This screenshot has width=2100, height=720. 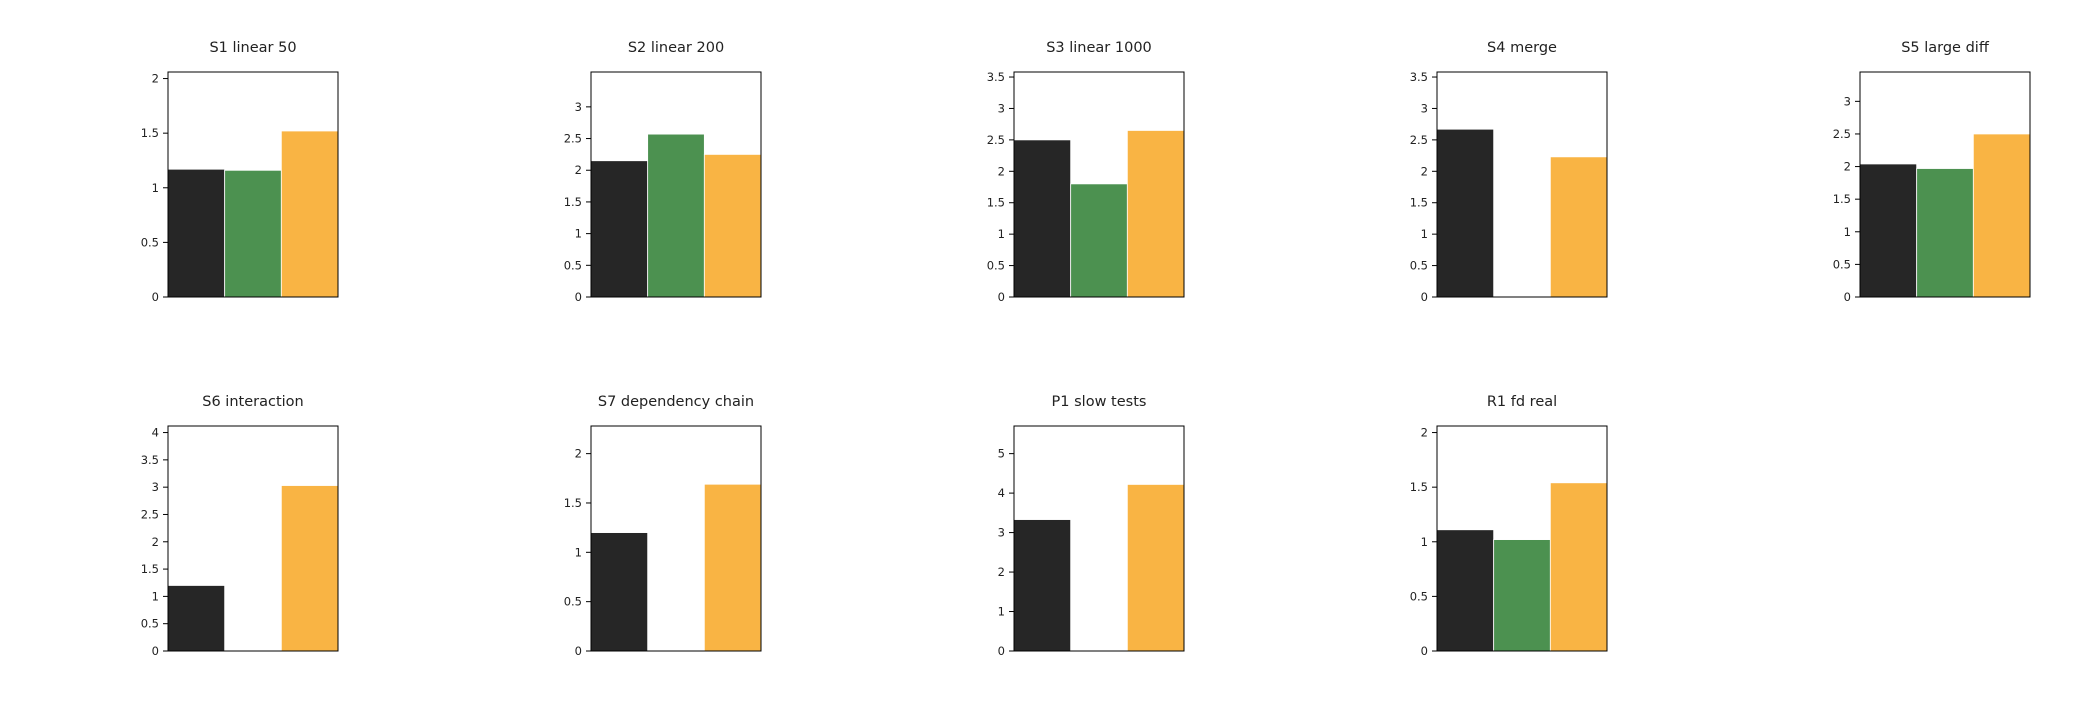 I want to click on subplot-8: P1 slow tests 0 1 2 3 4 5, so click(x=1091, y=526).